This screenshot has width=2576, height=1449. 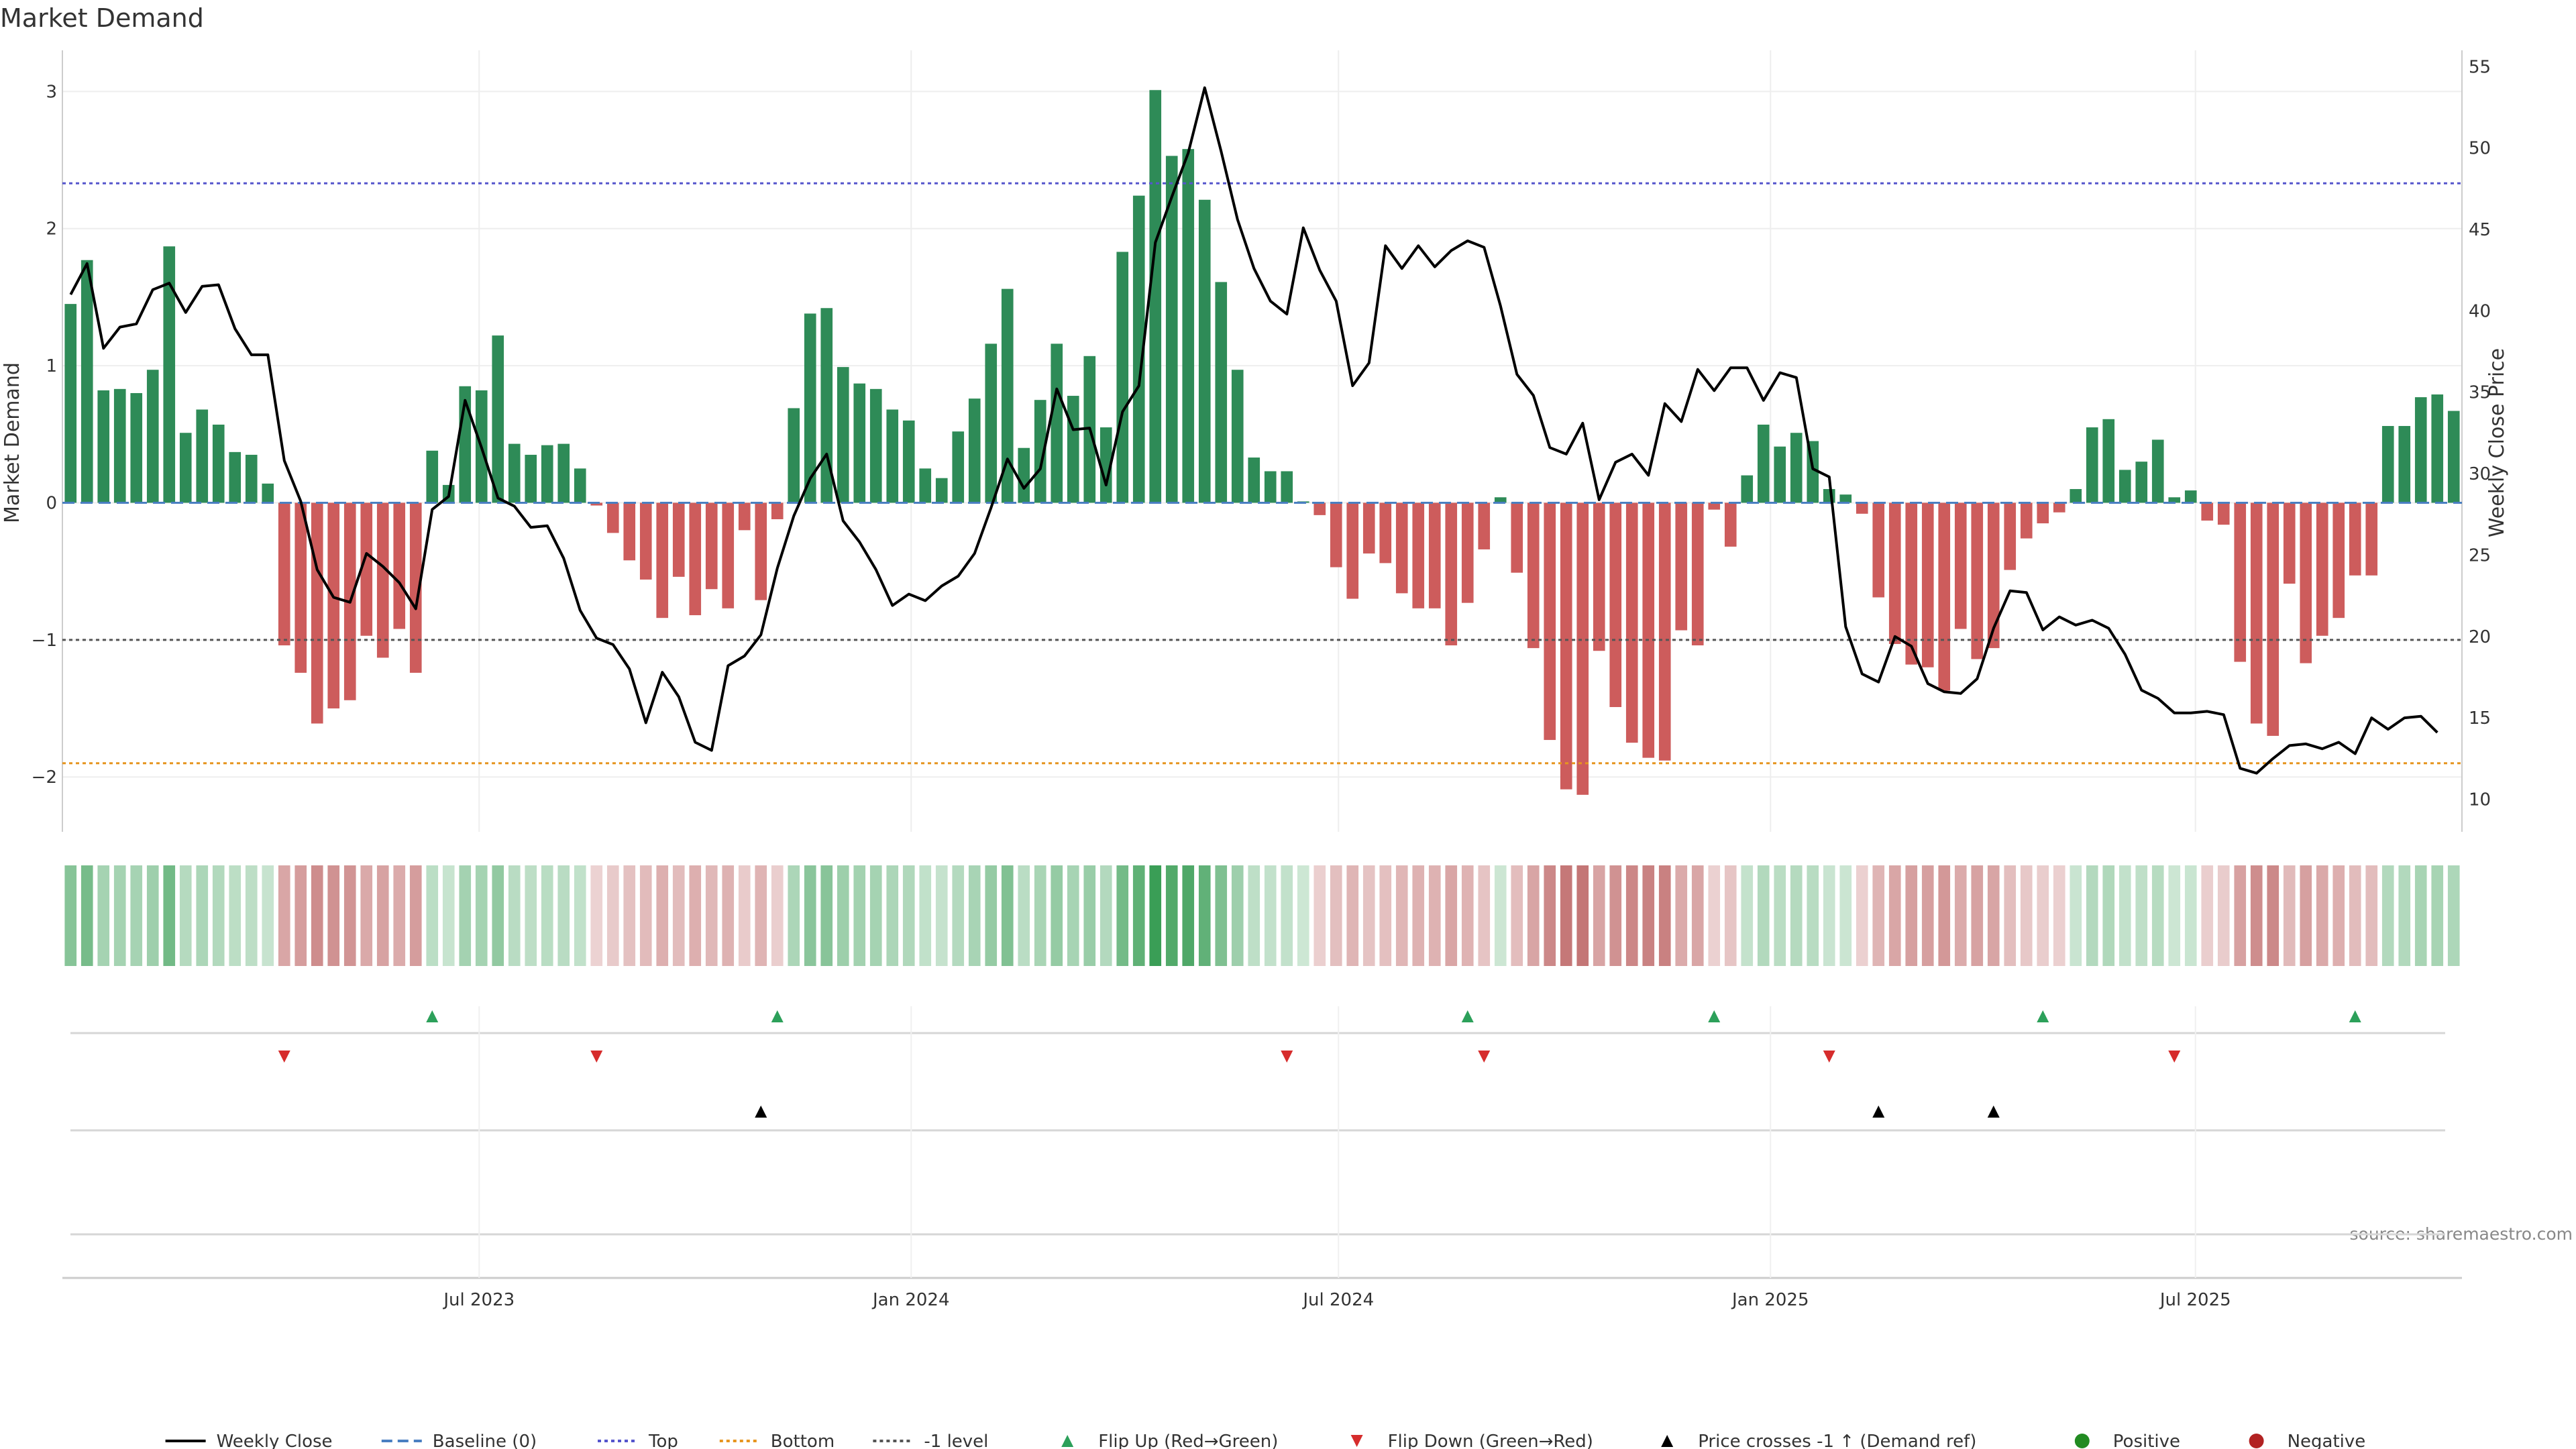 I want to click on y-tick-label: 3, so click(x=51, y=92).